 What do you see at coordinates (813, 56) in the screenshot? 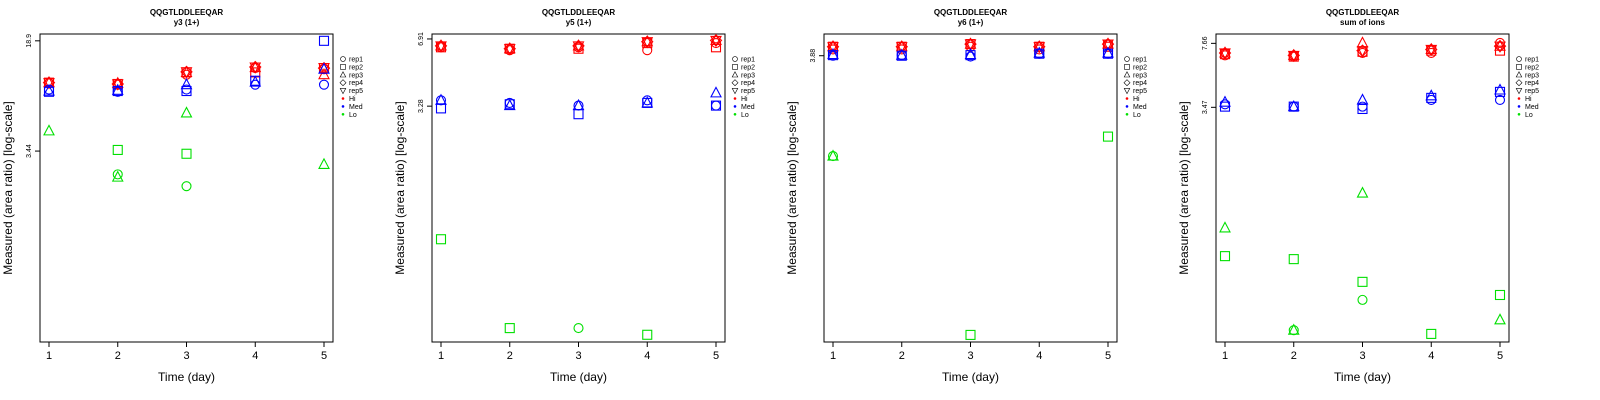
I see `y-tick-label: 3.88` at bounding box center [813, 56].